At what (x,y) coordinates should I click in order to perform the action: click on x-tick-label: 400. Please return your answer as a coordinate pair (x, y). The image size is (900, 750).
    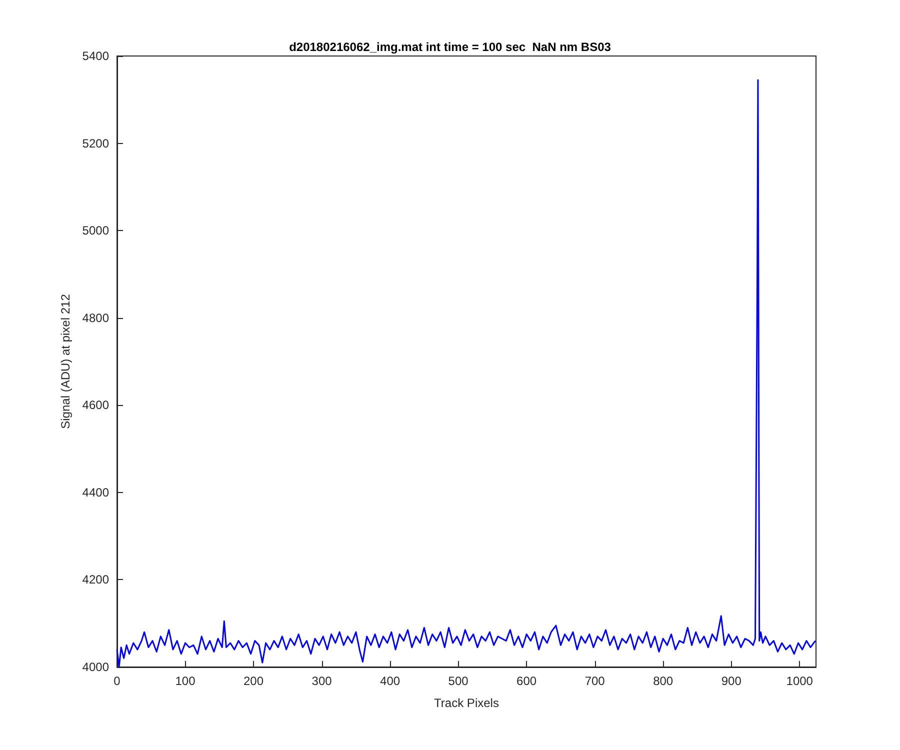
    Looking at the image, I should click on (390, 681).